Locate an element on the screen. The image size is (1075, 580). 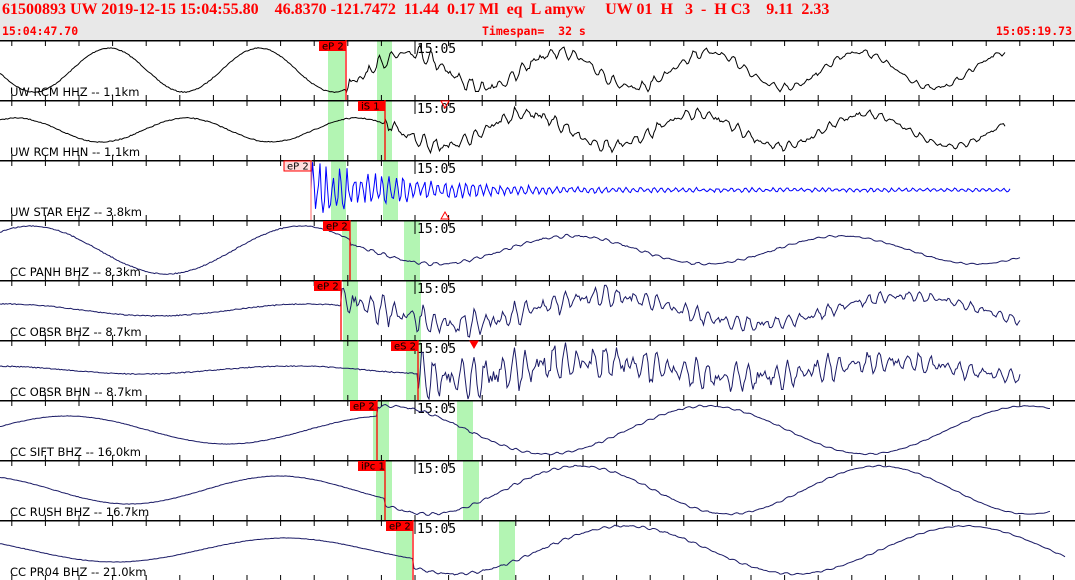
channel-label: CC PR04 BHZ -- 21.0km is located at coordinates (78, 572).